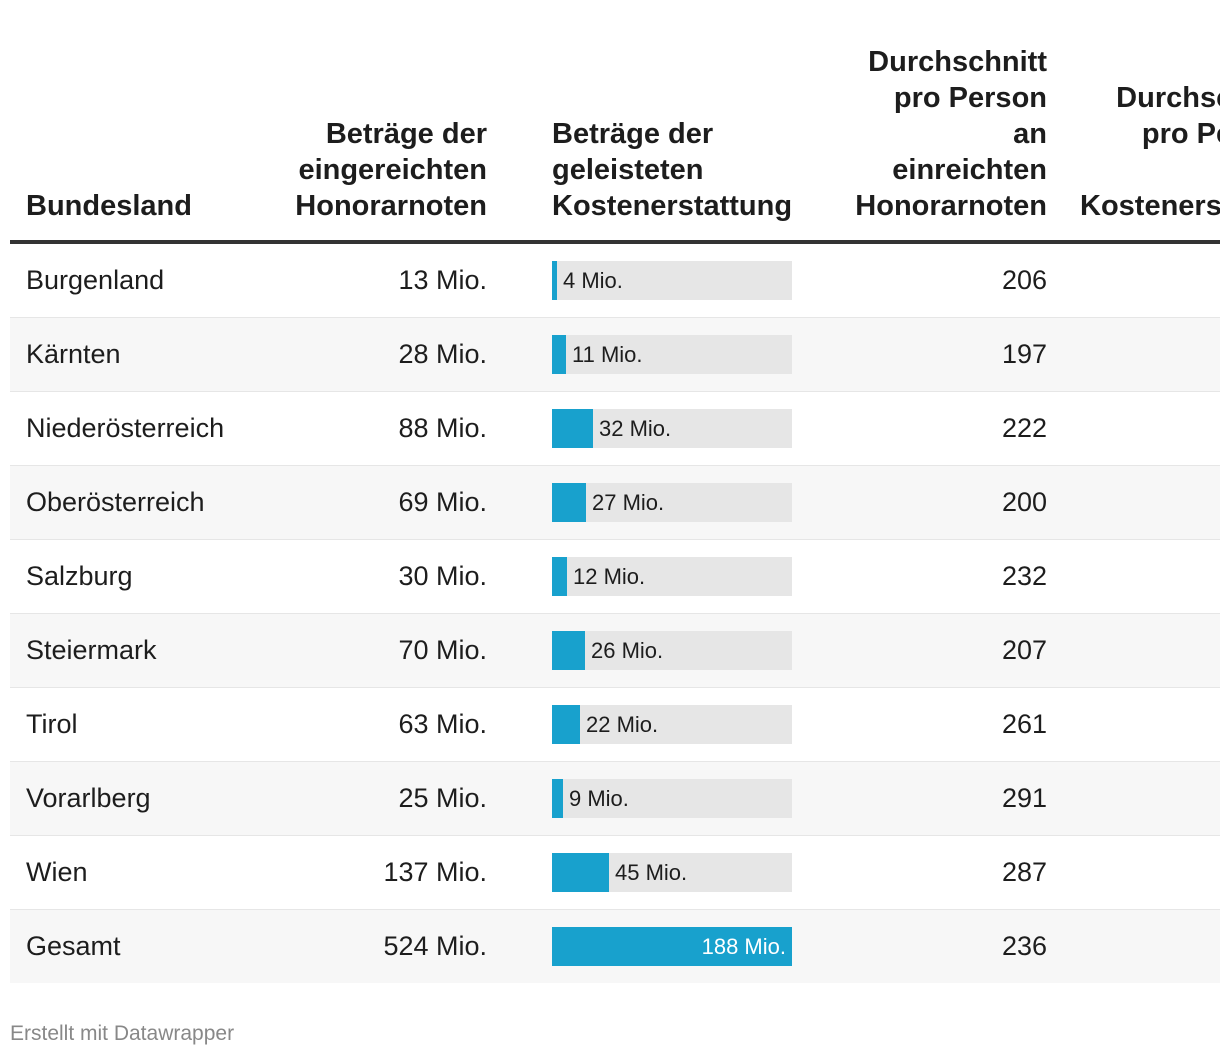 The width and height of the screenshot is (1220, 1060). I want to click on cell-honorarnoten: 13 Mio., so click(442, 280).